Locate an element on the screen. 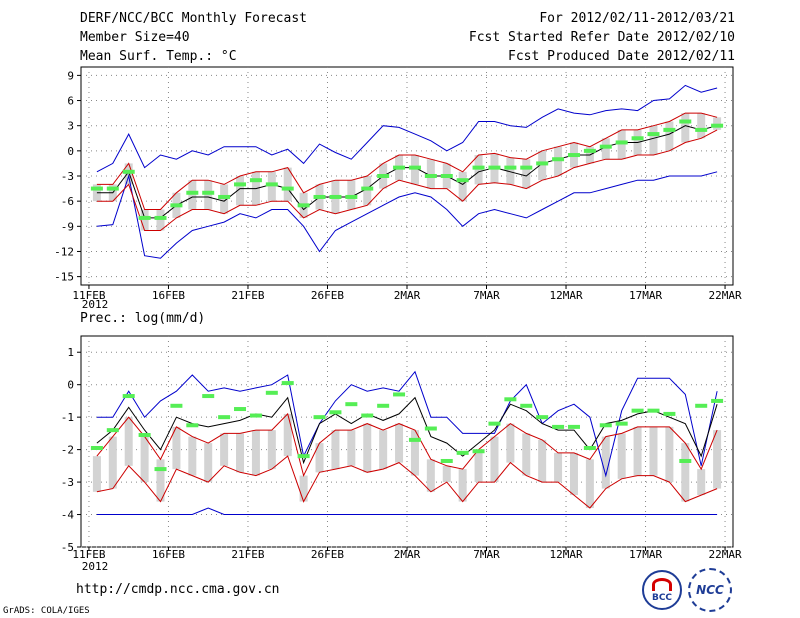 This screenshot has width=800, height=618. panel-2-ytick-label: -5 is located at coordinates (67, 547).